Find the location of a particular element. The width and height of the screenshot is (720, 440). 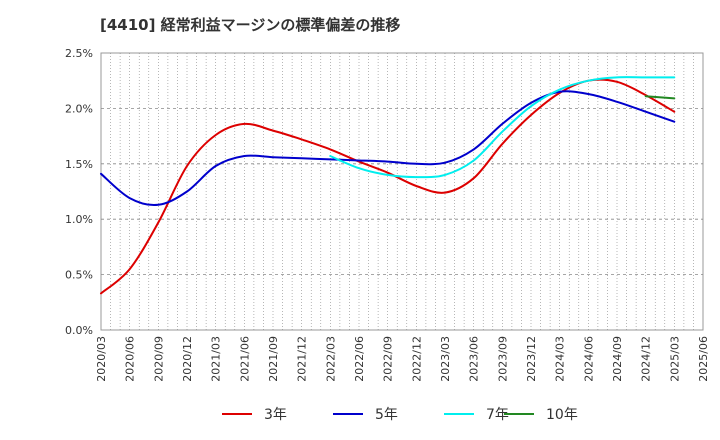

x-tick-label: 2021/06 is located at coordinates (244, 359).